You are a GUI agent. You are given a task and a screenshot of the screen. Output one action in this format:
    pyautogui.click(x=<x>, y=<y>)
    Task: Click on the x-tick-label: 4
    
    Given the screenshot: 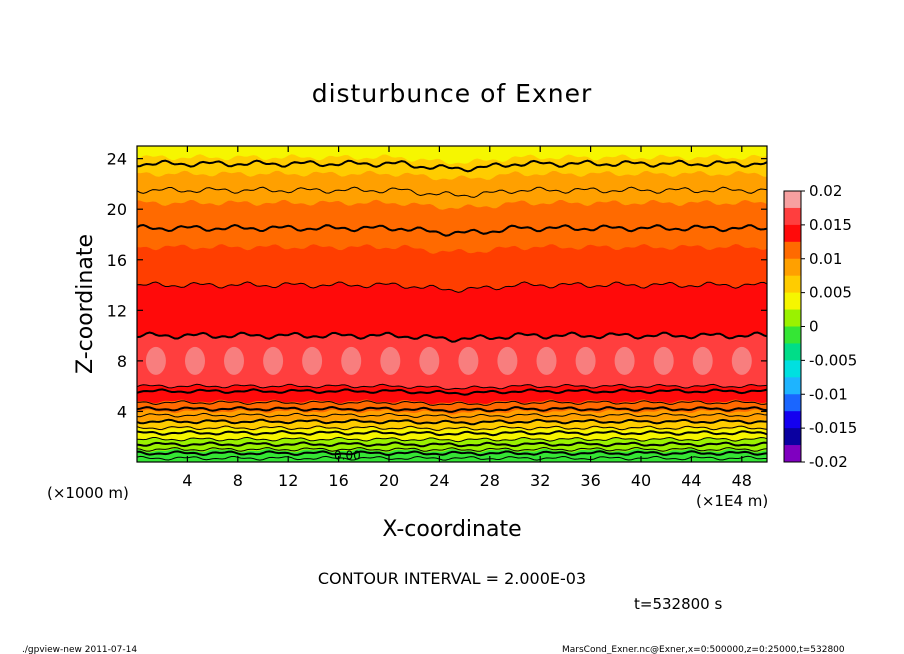 What is the action you would take?
    pyautogui.click(x=187, y=480)
    